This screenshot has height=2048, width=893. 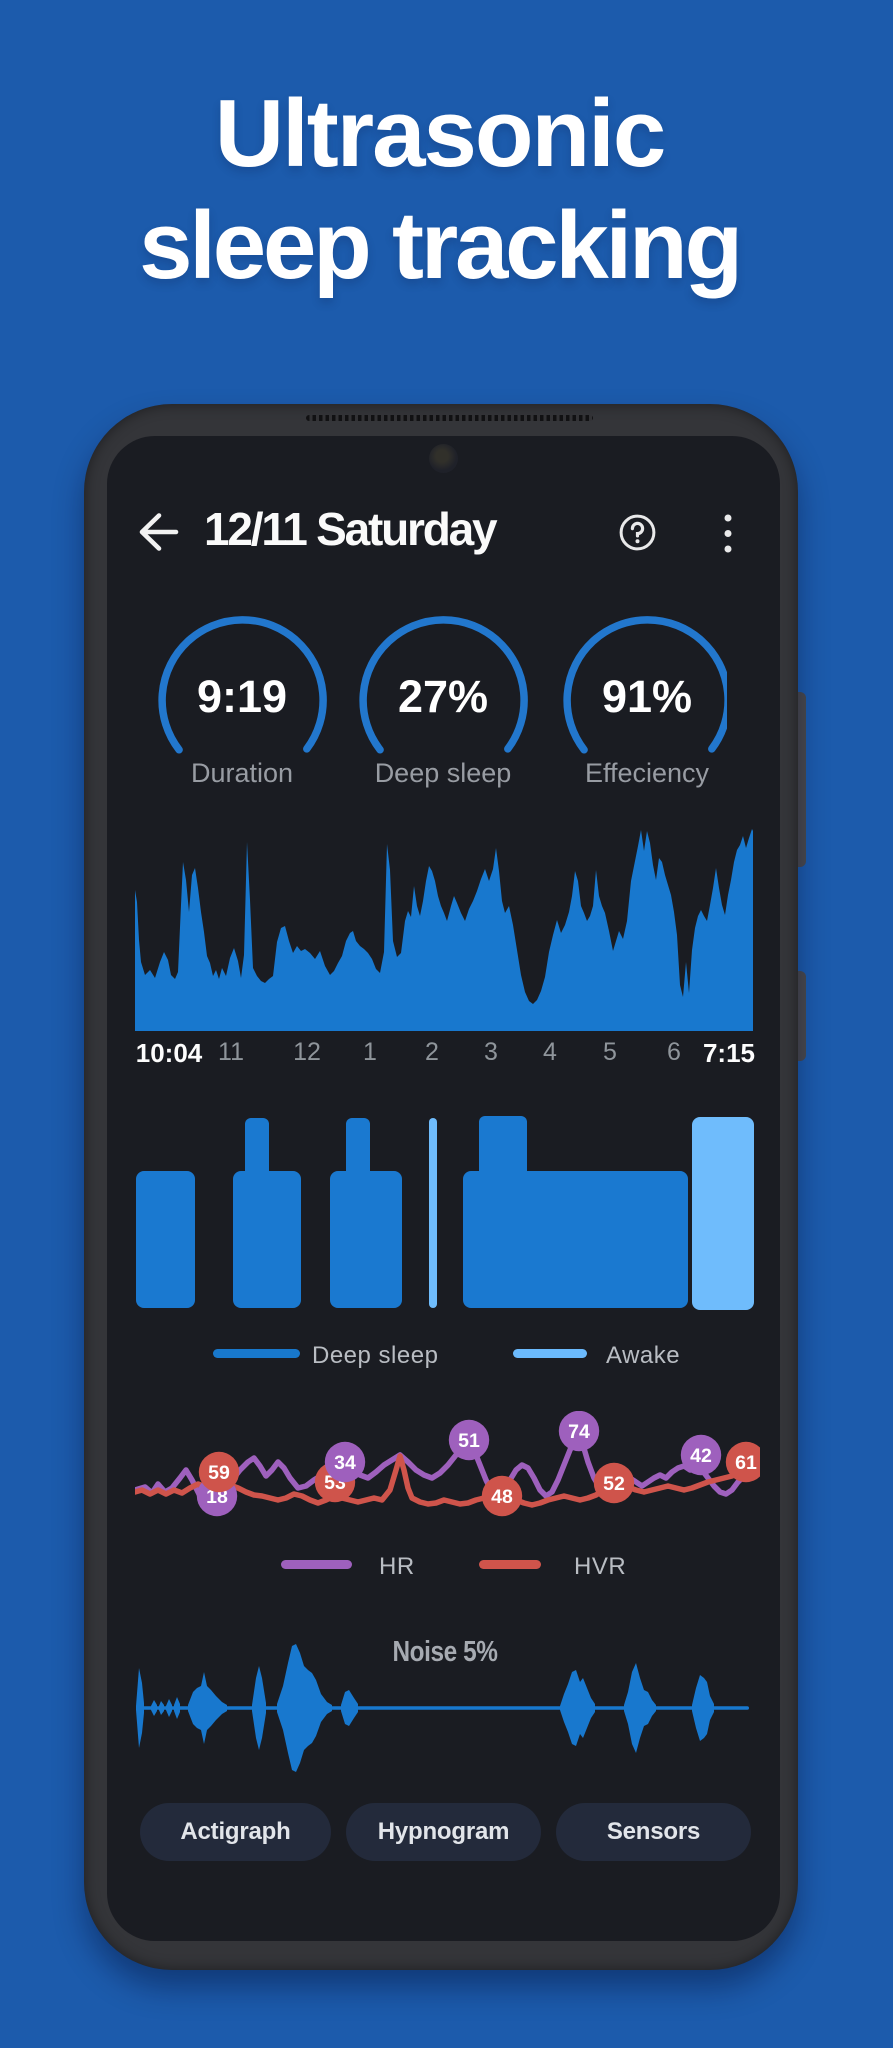 I want to click on svg-text: 51, so click(x=469, y=1441).